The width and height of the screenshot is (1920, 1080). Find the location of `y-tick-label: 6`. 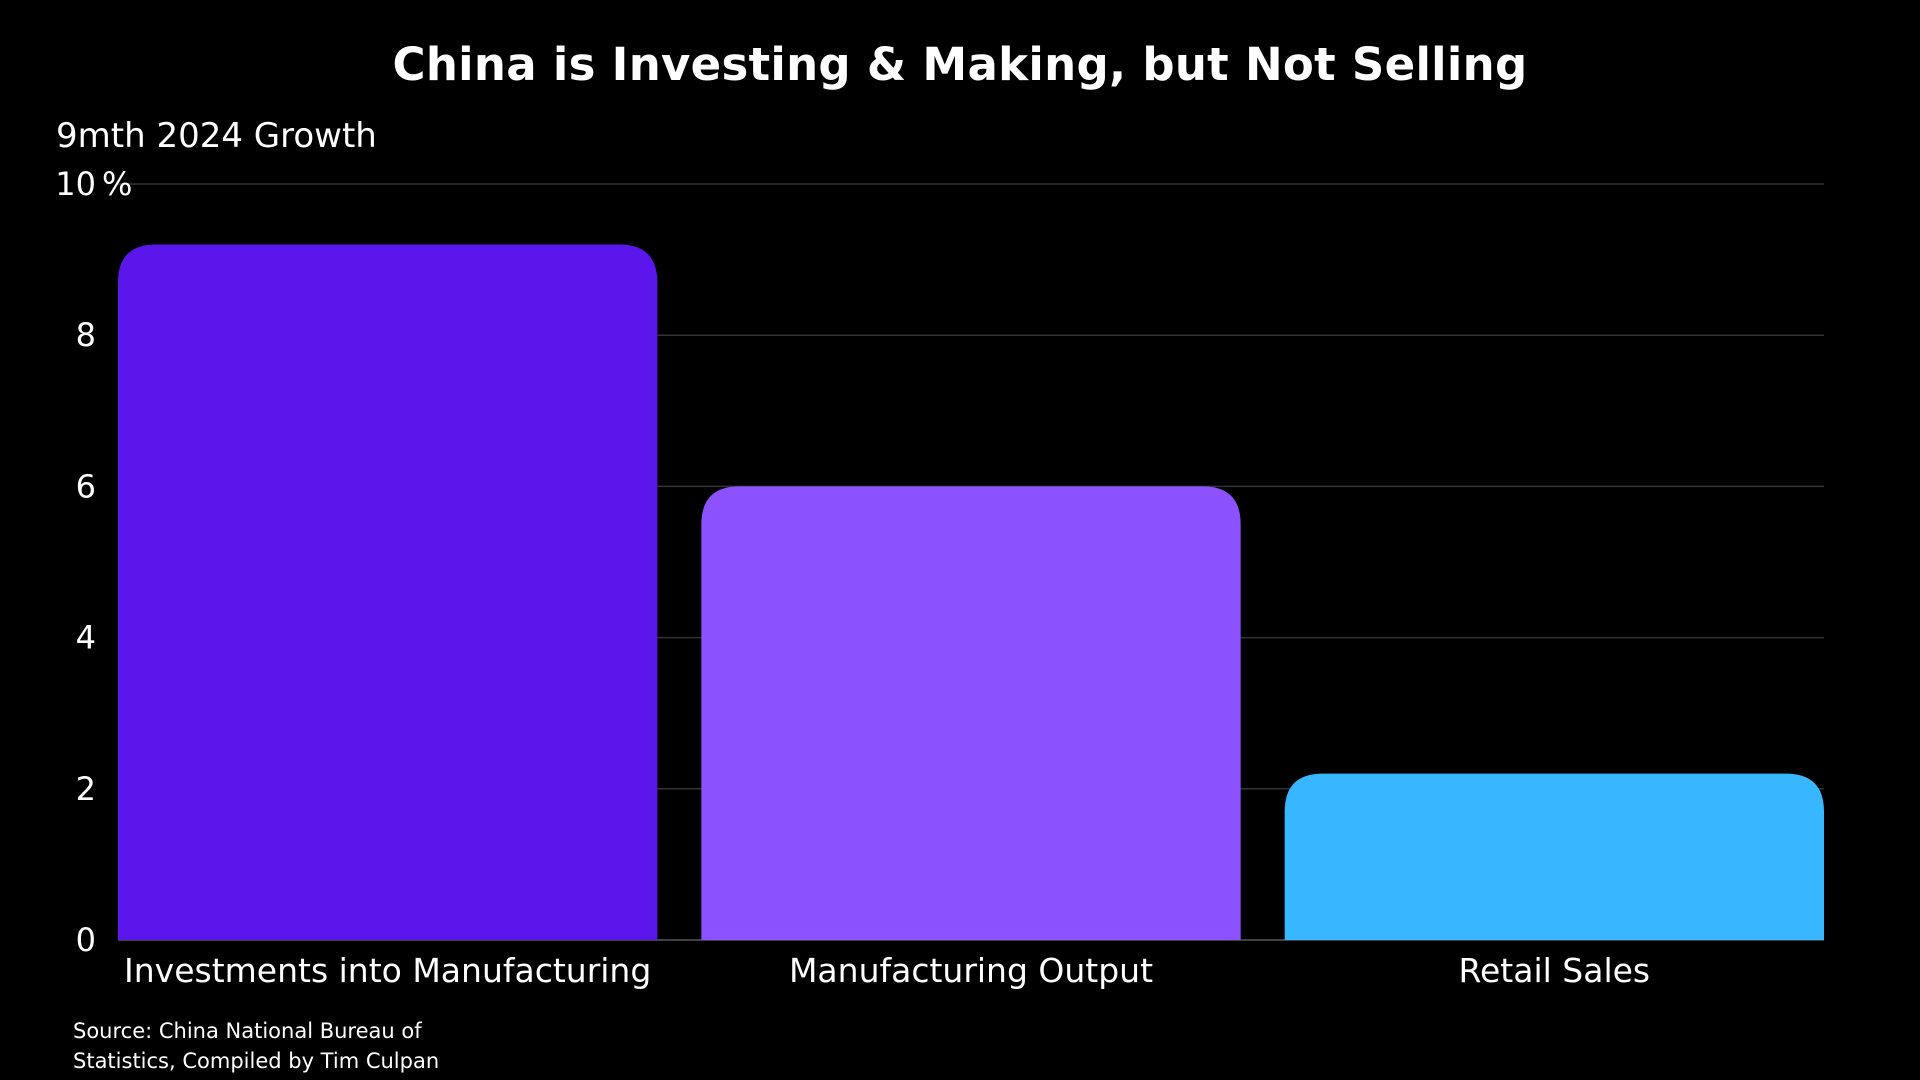

y-tick-label: 6 is located at coordinates (86, 486).